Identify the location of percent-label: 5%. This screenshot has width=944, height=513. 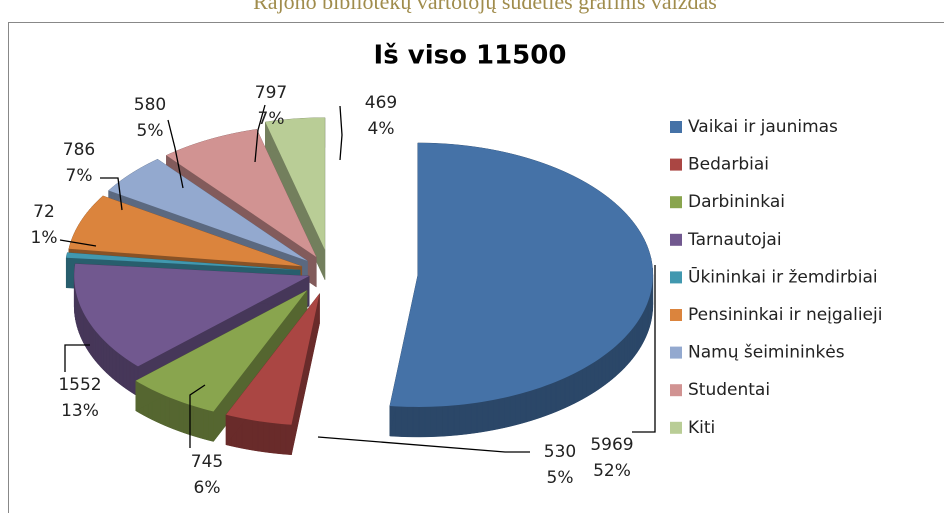
(560, 478).